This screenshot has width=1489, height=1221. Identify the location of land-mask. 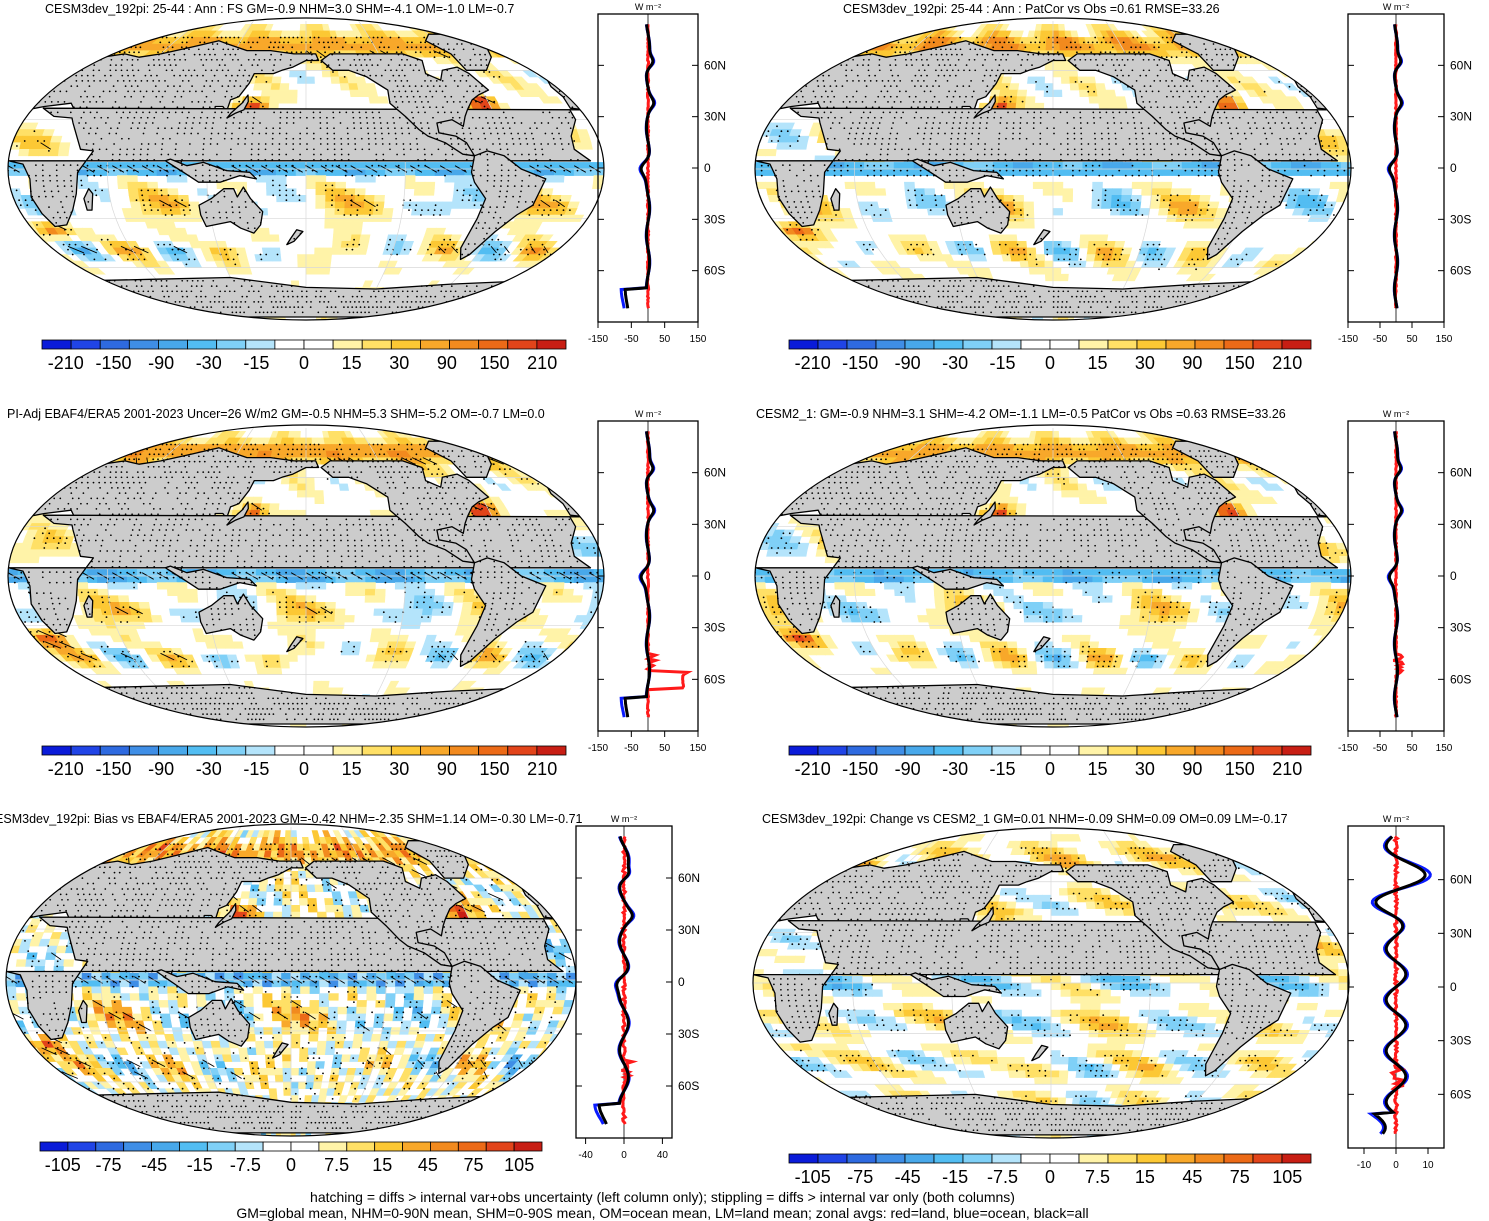
(285, 987).